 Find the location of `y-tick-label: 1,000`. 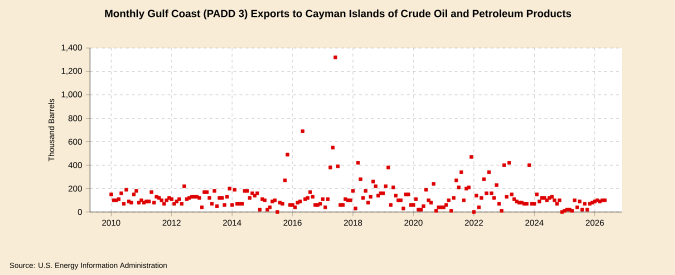

y-tick-label: 1,000 is located at coordinates (72, 94).